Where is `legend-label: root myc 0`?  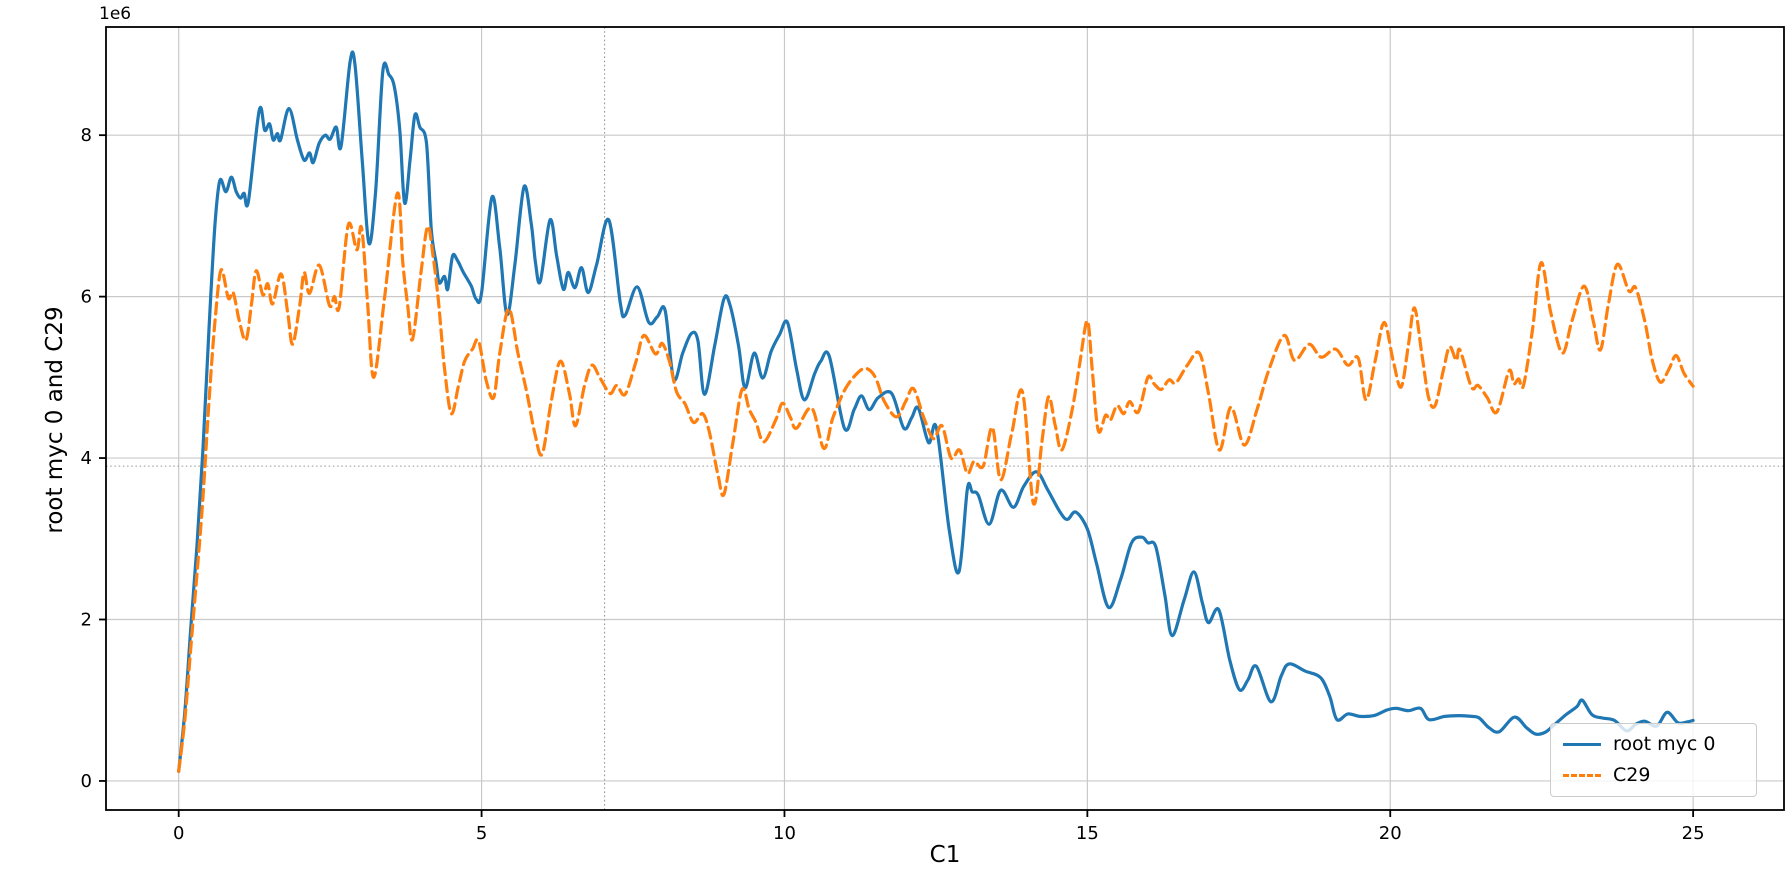 legend-label: root myc 0 is located at coordinates (1664, 744).